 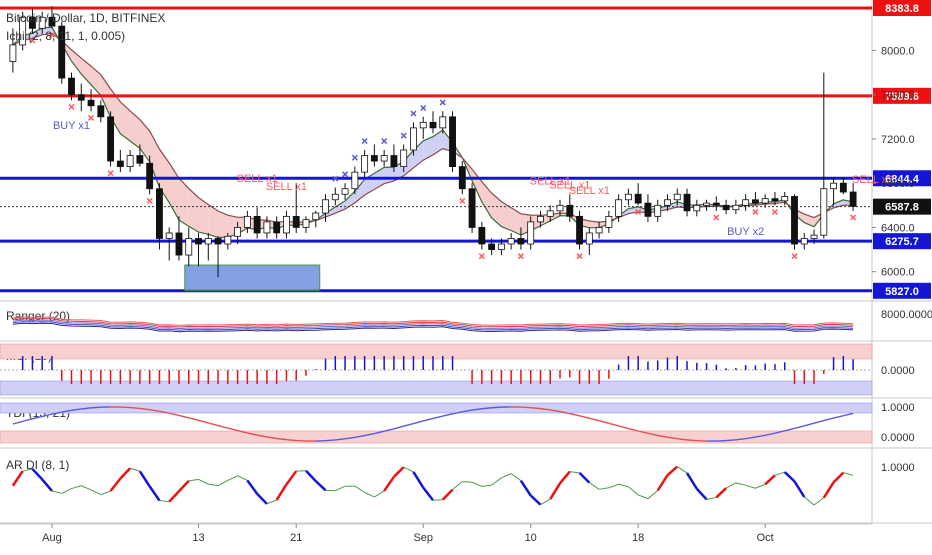 What do you see at coordinates (902, 208) in the screenshot?
I see `last-price-value: 6587.8` at bounding box center [902, 208].